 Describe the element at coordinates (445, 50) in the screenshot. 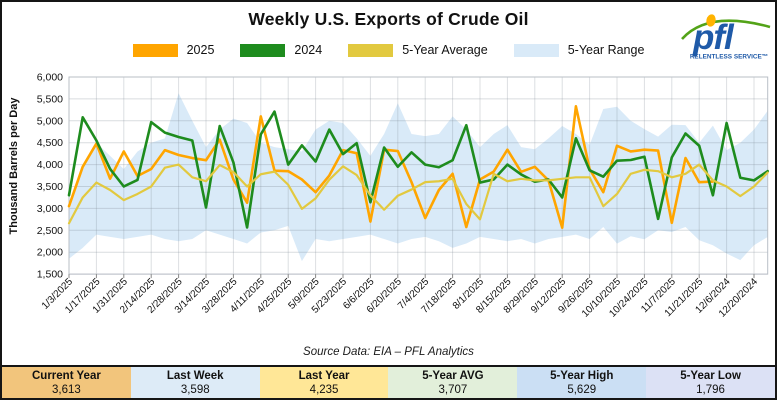

I see `legend-label-5yr-average: 5-Year Average` at that location.